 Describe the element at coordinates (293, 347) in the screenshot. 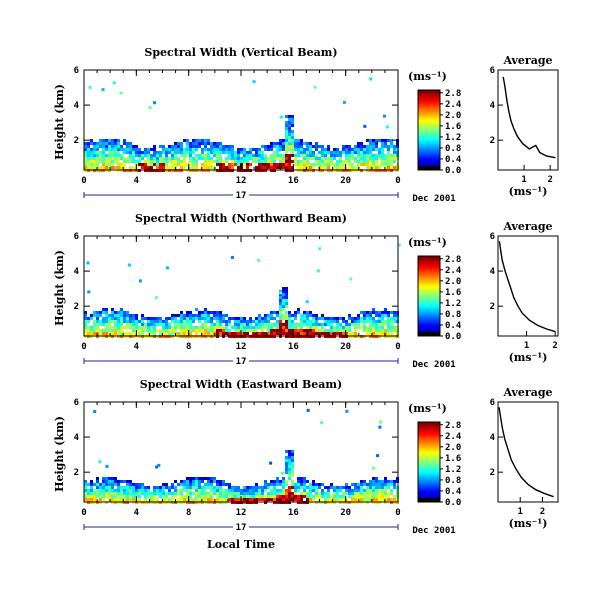

I see `x-tick-label: 16` at that location.